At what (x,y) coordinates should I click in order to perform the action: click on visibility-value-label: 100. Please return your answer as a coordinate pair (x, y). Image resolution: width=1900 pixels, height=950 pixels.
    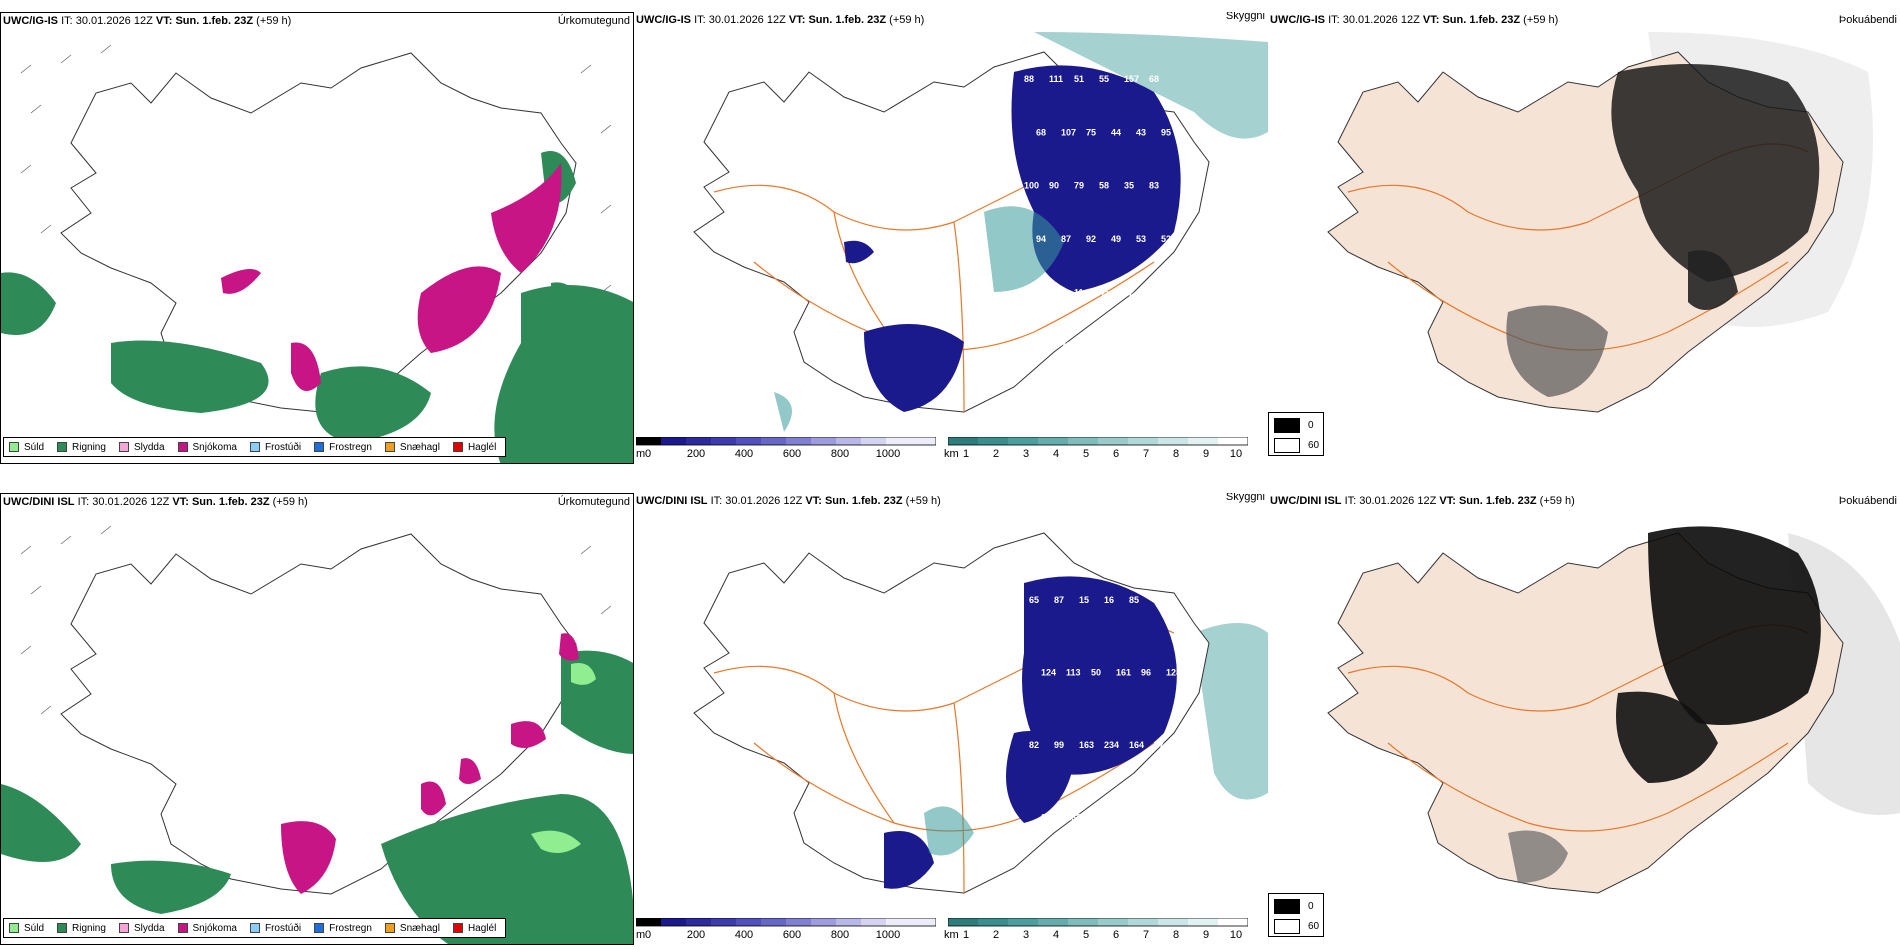
    Looking at the image, I should click on (1031, 186).